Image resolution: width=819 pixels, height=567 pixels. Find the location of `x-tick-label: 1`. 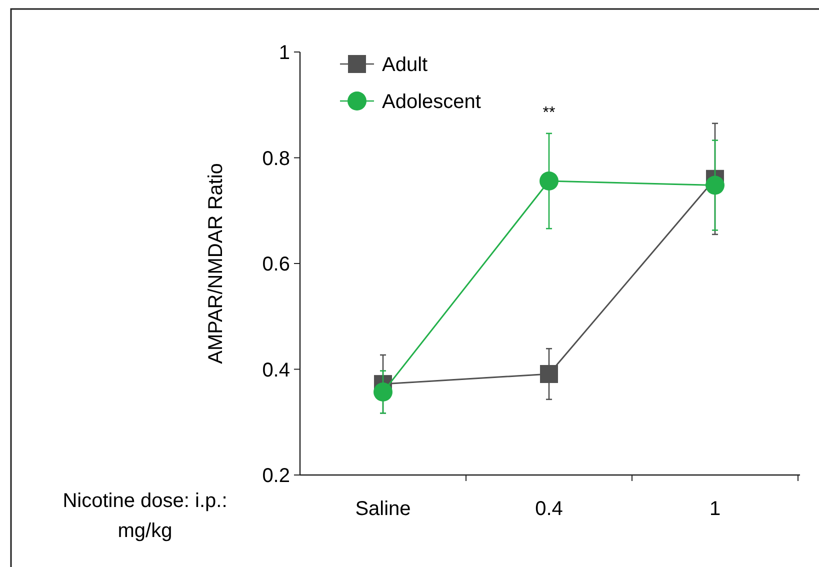

x-tick-label: 1 is located at coordinates (715, 509).